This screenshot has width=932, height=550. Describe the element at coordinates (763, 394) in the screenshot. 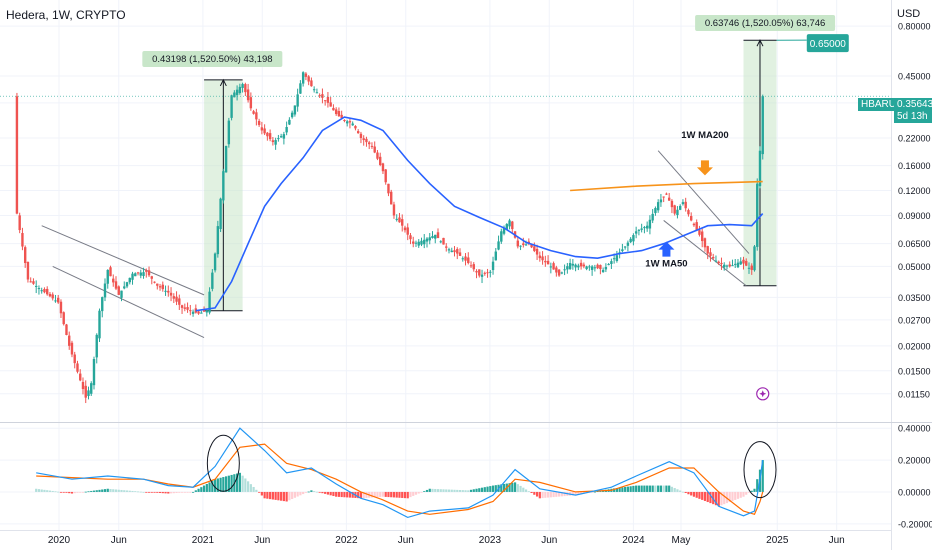

I see `event-marker-star-icon` at that location.